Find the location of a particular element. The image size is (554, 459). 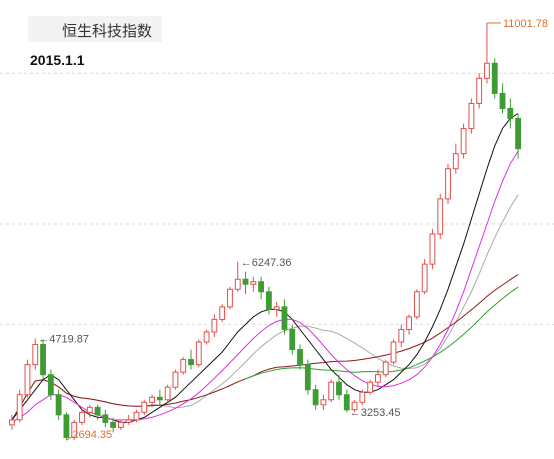

annotation-2: ←6247.36 is located at coordinates (266, 263).